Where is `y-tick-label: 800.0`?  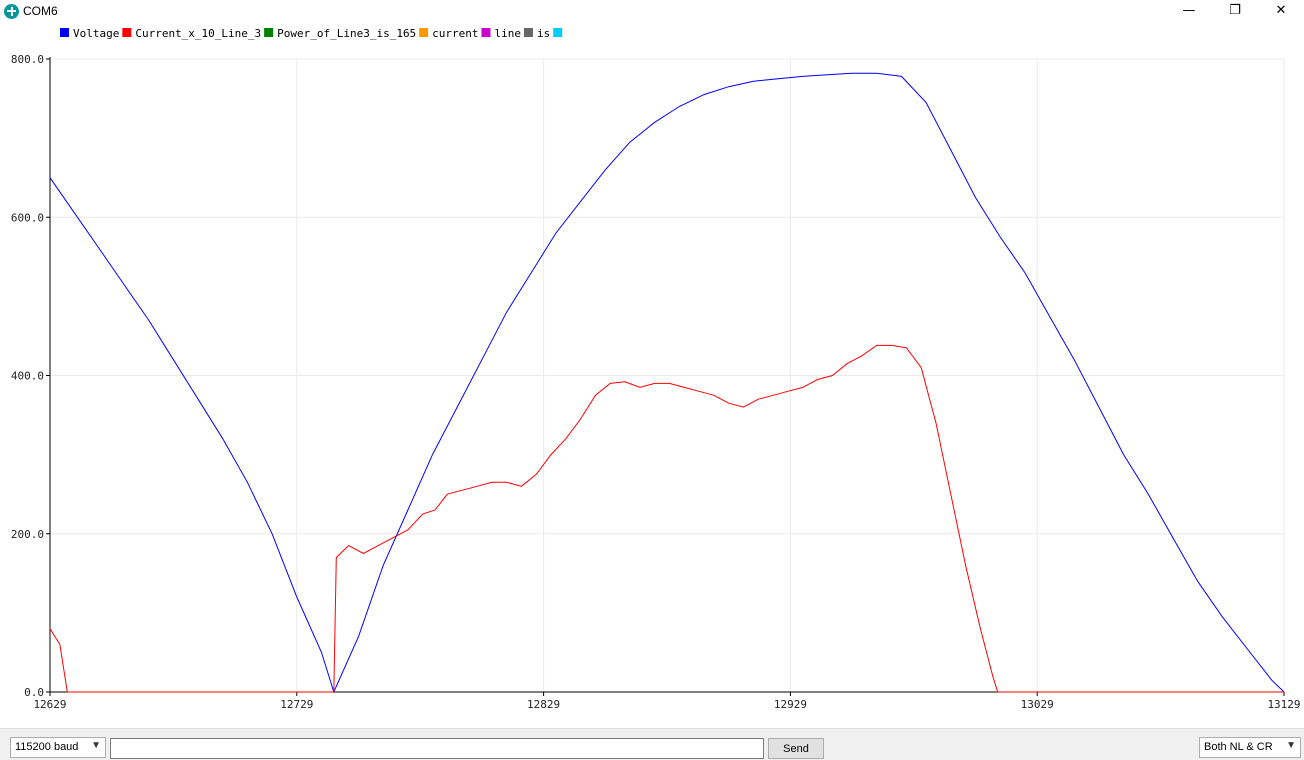 y-tick-label: 800.0 is located at coordinates (27, 59).